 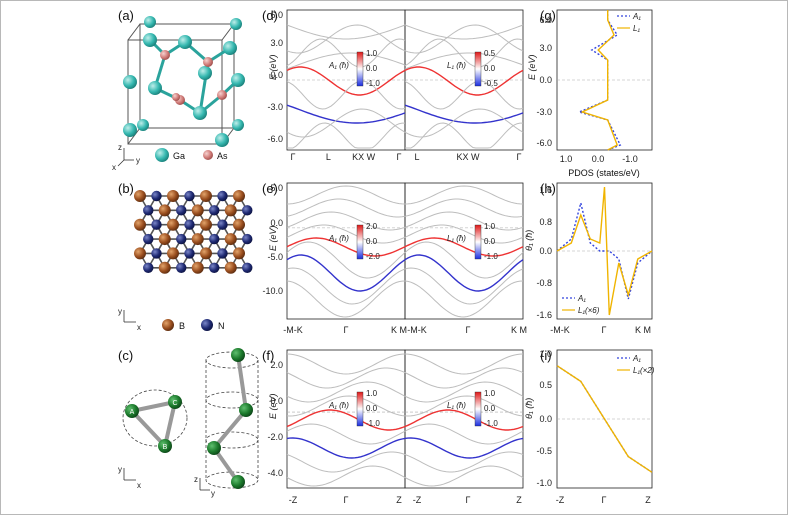 What do you see at coordinates (126, 188) in the screenshot?
I see `panel-label-b: (b)` at bounding box center [126, 188].